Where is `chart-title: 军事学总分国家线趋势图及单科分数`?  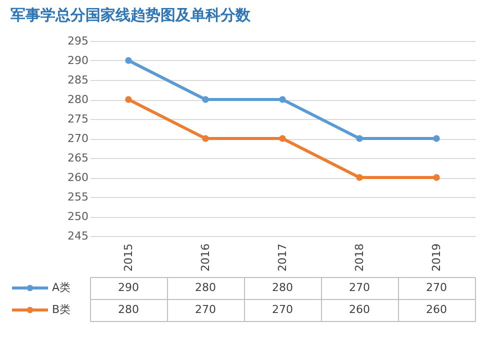 chart-title: 军事学总分国家线趋势图及单科分数 is located at coordinates (131, 15).